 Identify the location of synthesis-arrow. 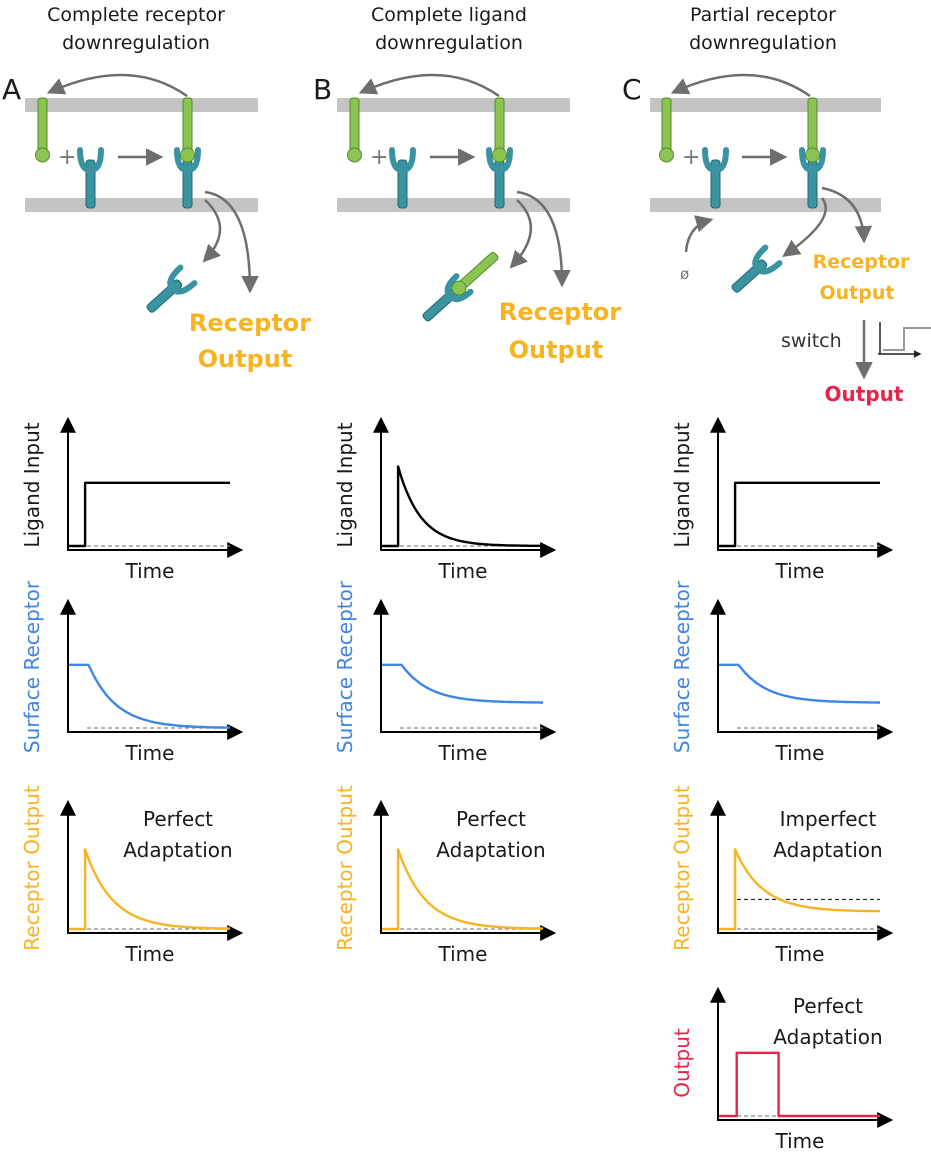
(699, 234).